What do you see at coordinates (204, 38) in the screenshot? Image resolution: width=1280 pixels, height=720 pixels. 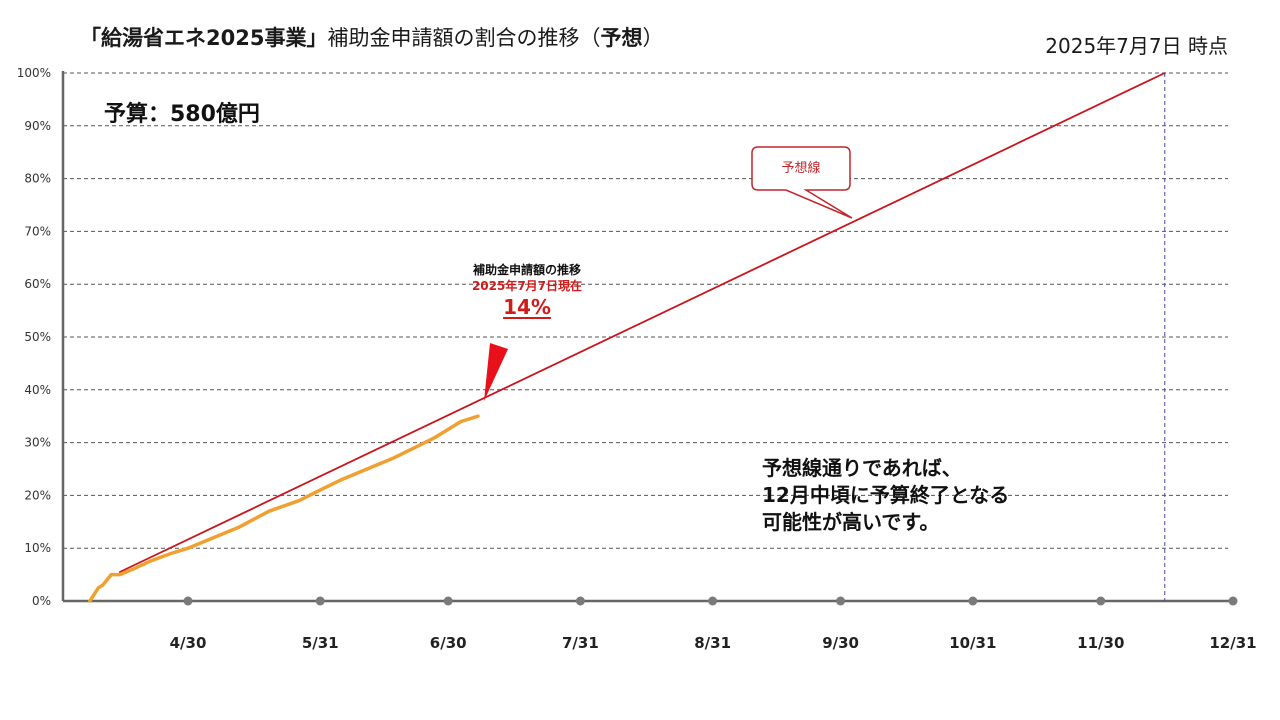 I see `title-program-name: 「給湯省エネ2025事業」` at bounding box center [204, 38].